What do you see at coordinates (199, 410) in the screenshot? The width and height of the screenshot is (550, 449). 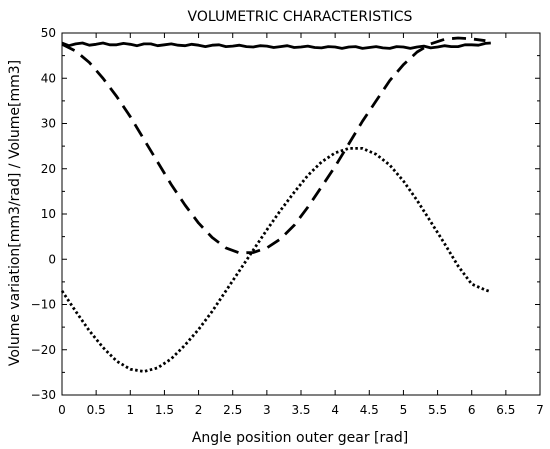 I see `x-tick-label: 2` at bounding box center [199, 410].